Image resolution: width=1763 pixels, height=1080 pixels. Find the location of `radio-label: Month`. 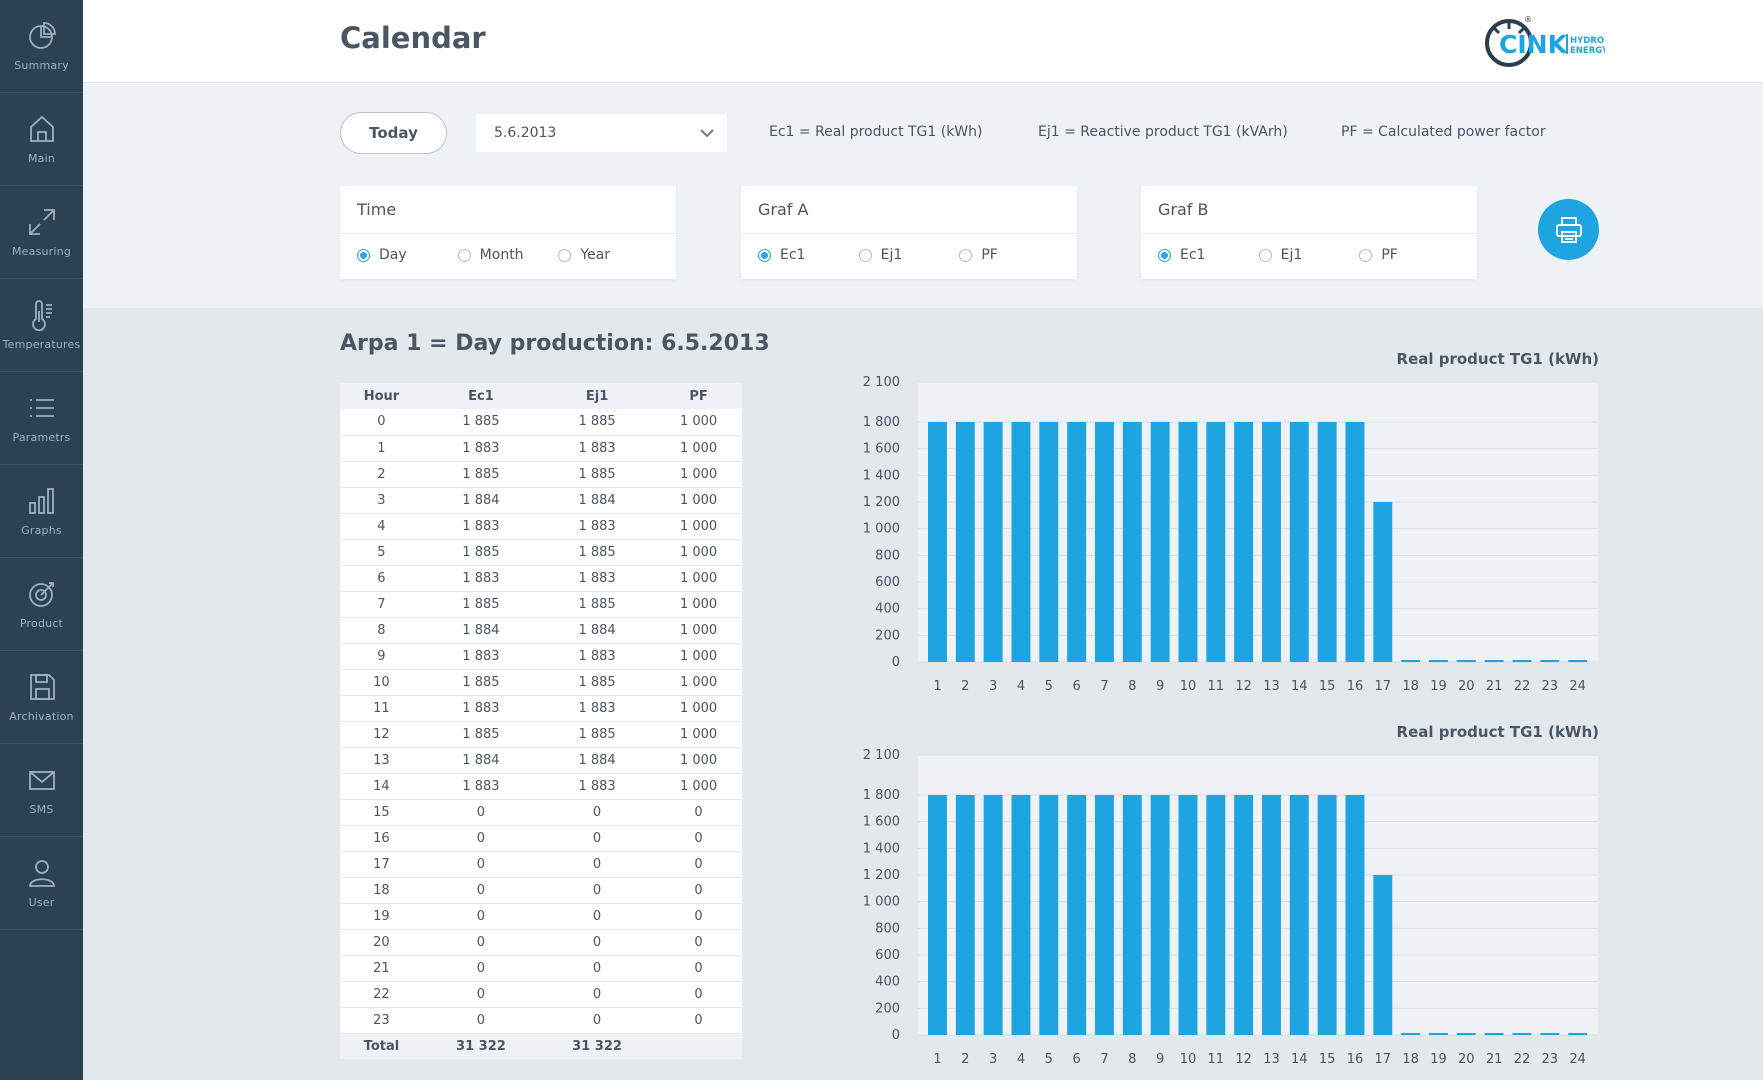

radio-label: Month is located at coordinates (501, 255).